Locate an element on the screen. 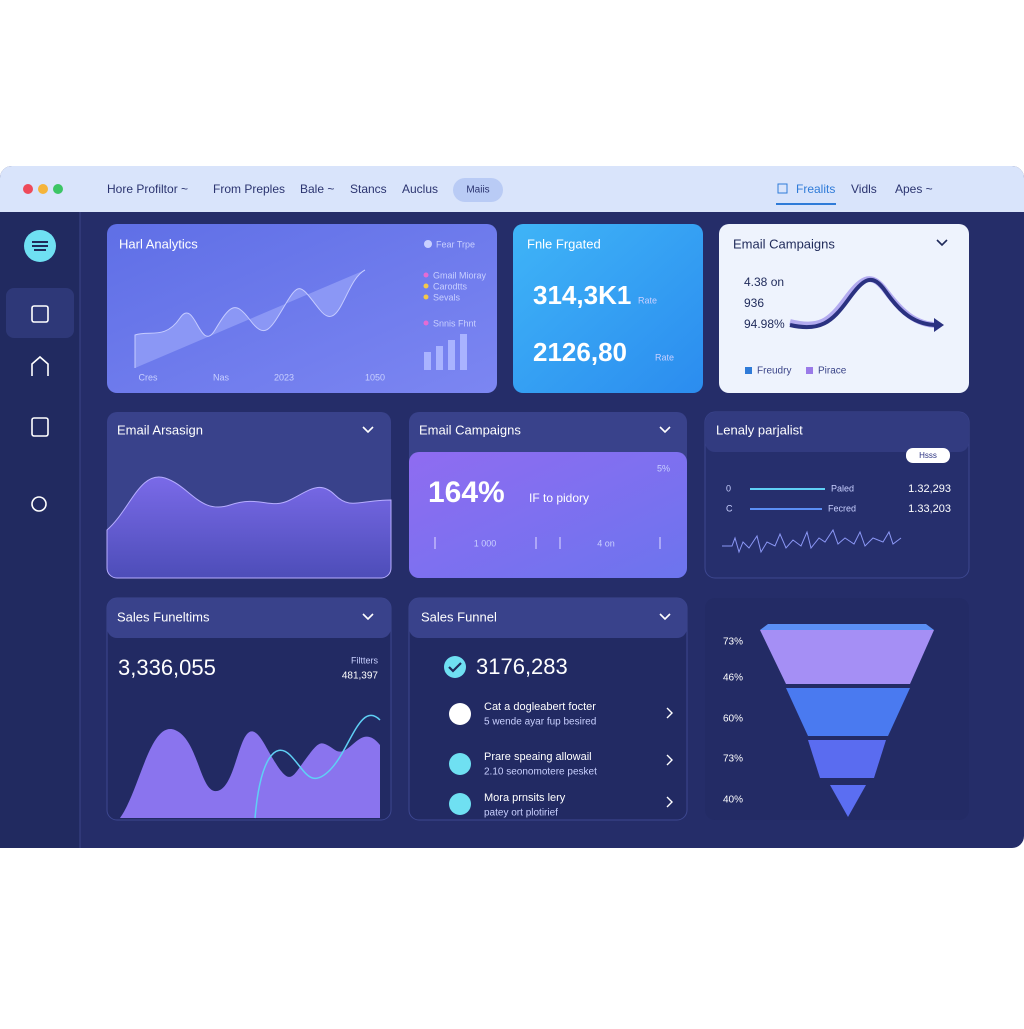  nav-link: Bale ~ is located at coordinates (317, 189).